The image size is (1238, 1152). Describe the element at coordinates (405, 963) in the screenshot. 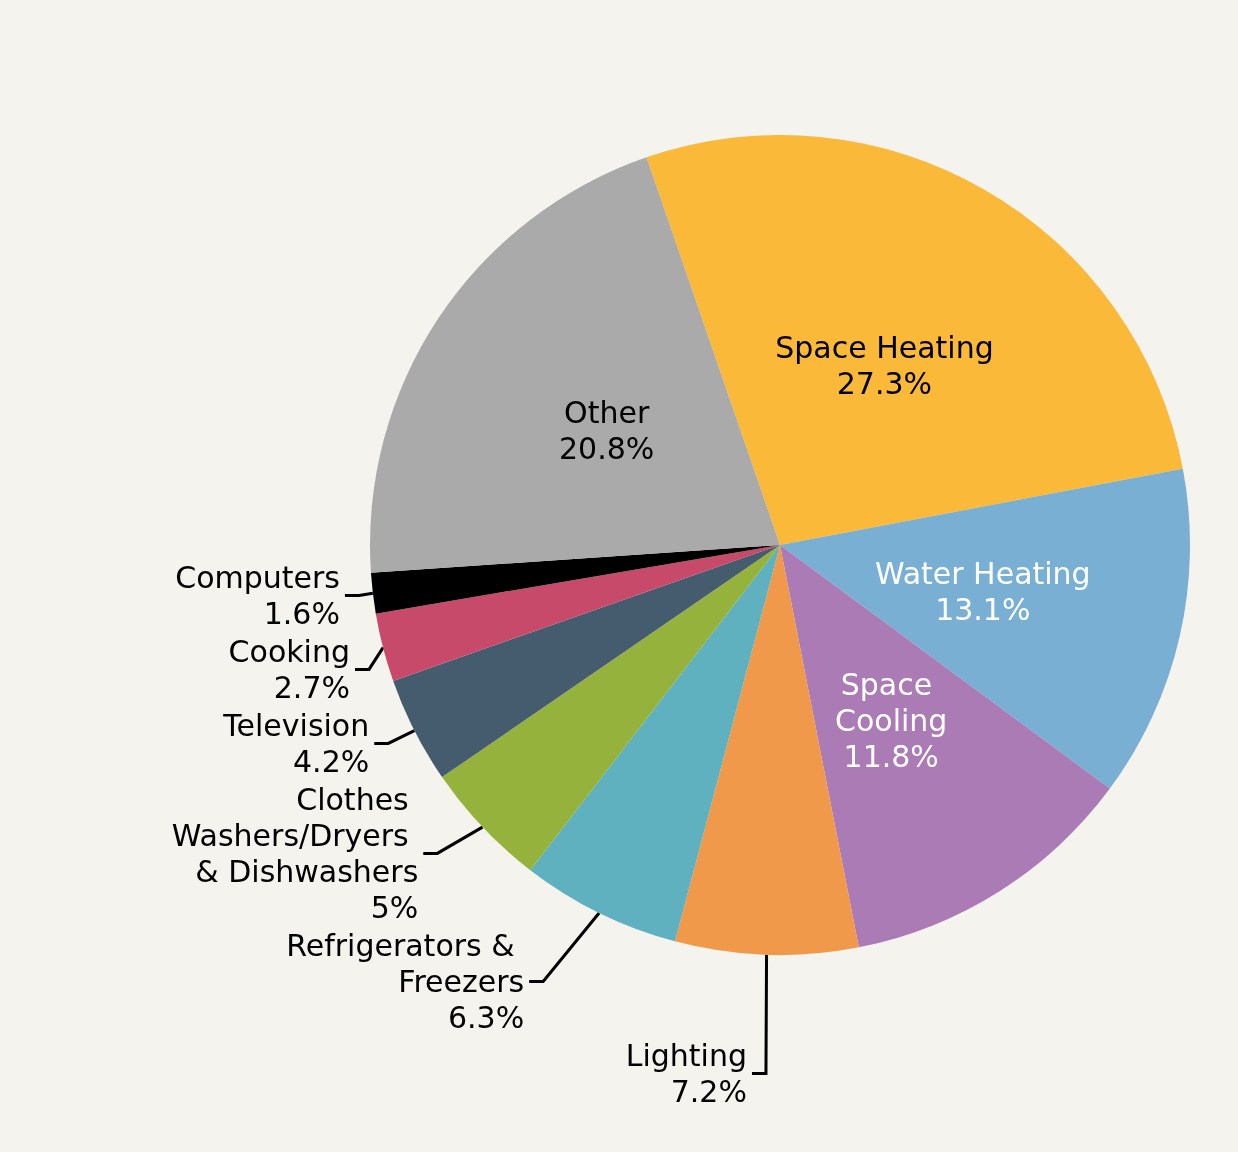

I see `slice-label: Refrigerators & Freezers` at that location.